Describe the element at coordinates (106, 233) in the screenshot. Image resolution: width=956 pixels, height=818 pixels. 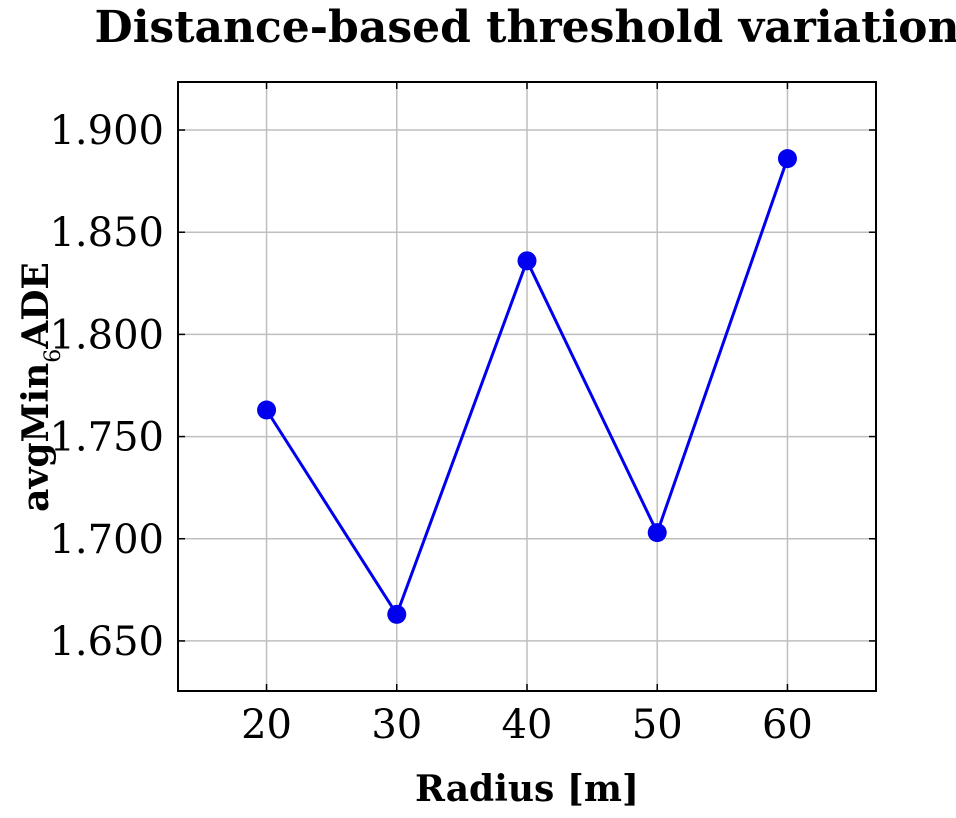
I see `y-tick-label: 1.850` at that location.